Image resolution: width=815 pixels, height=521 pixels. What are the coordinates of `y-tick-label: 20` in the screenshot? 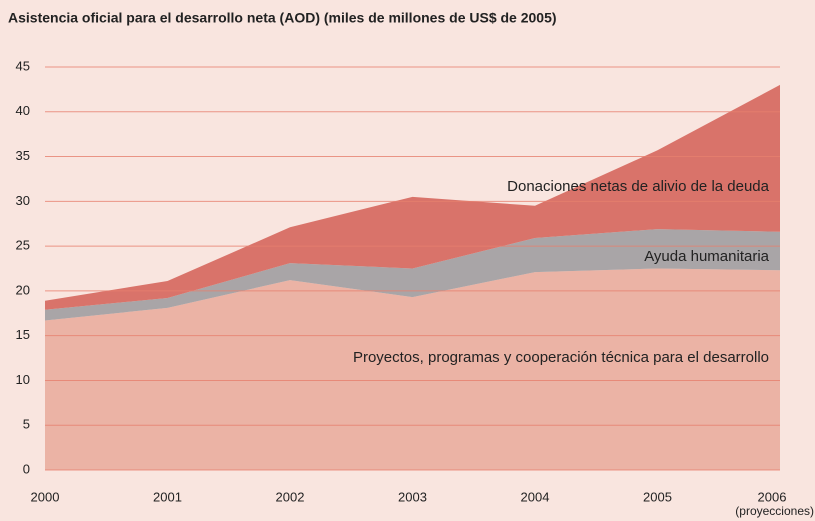 It's located at (23, 289).